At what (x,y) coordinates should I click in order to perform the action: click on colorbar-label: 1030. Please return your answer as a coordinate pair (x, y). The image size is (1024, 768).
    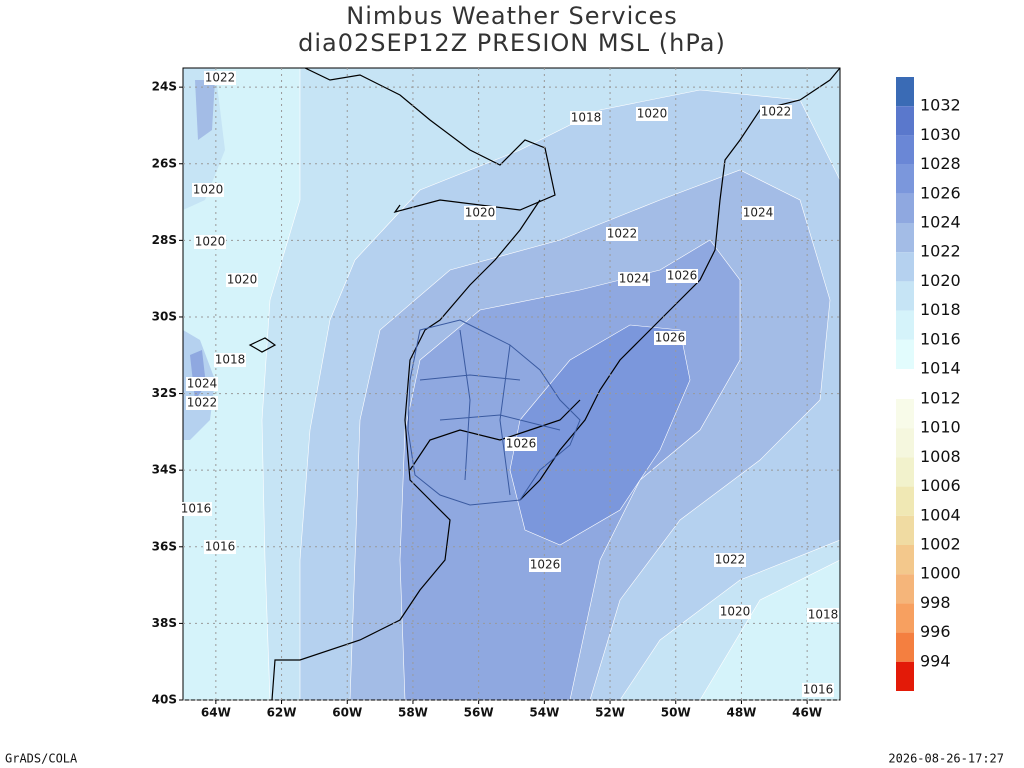
    Looking at the image, I should click on (940, 134).